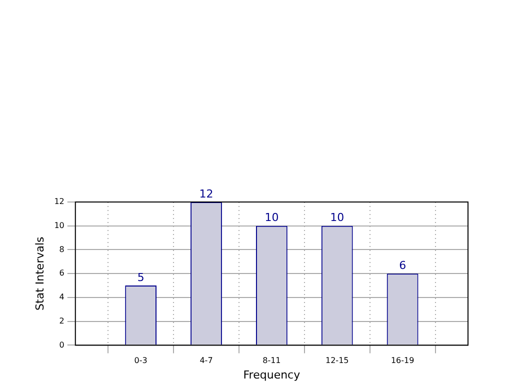  I want to click on y-tick-label: 10, so click(59, 225).